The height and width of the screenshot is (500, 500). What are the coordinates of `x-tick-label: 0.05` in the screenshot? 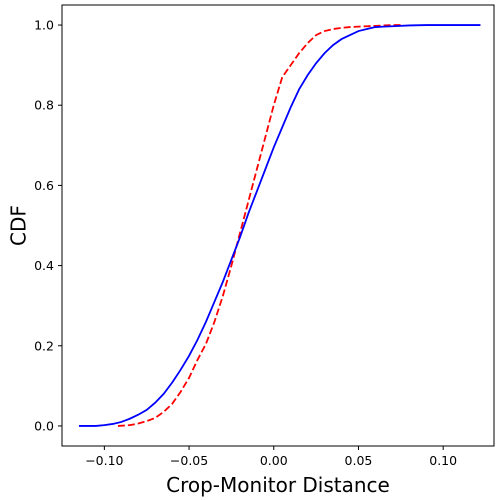 It's located at (359, 460).